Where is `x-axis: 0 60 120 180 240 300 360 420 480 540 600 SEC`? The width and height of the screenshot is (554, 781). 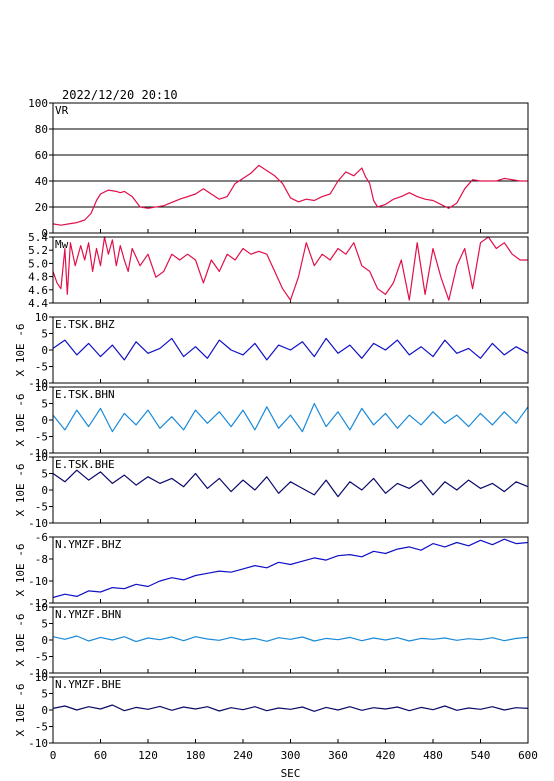
x-axis: 0 60 120 180 240 300 360 420 480 540 600 SEC is located at coordinates (294, 764).